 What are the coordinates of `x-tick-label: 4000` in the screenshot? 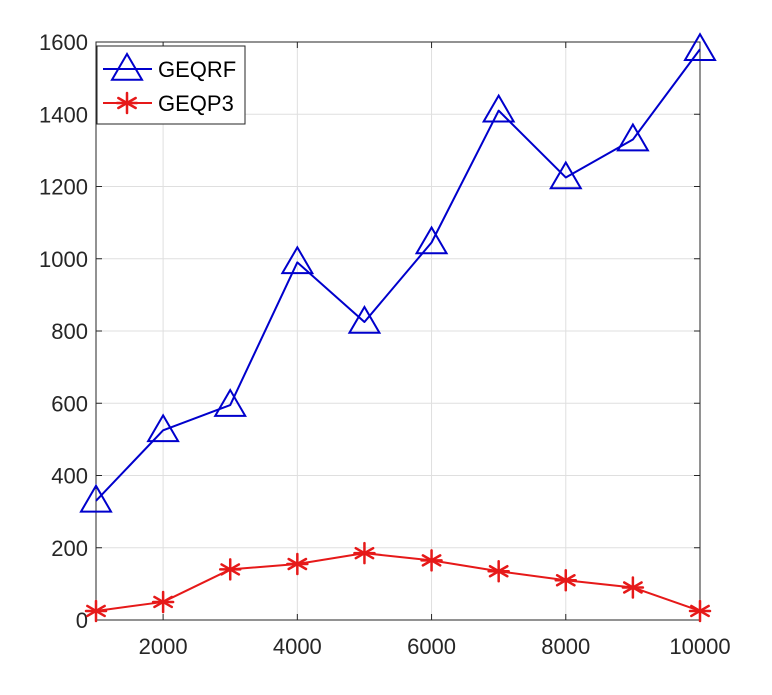 It's located at (297, 646).